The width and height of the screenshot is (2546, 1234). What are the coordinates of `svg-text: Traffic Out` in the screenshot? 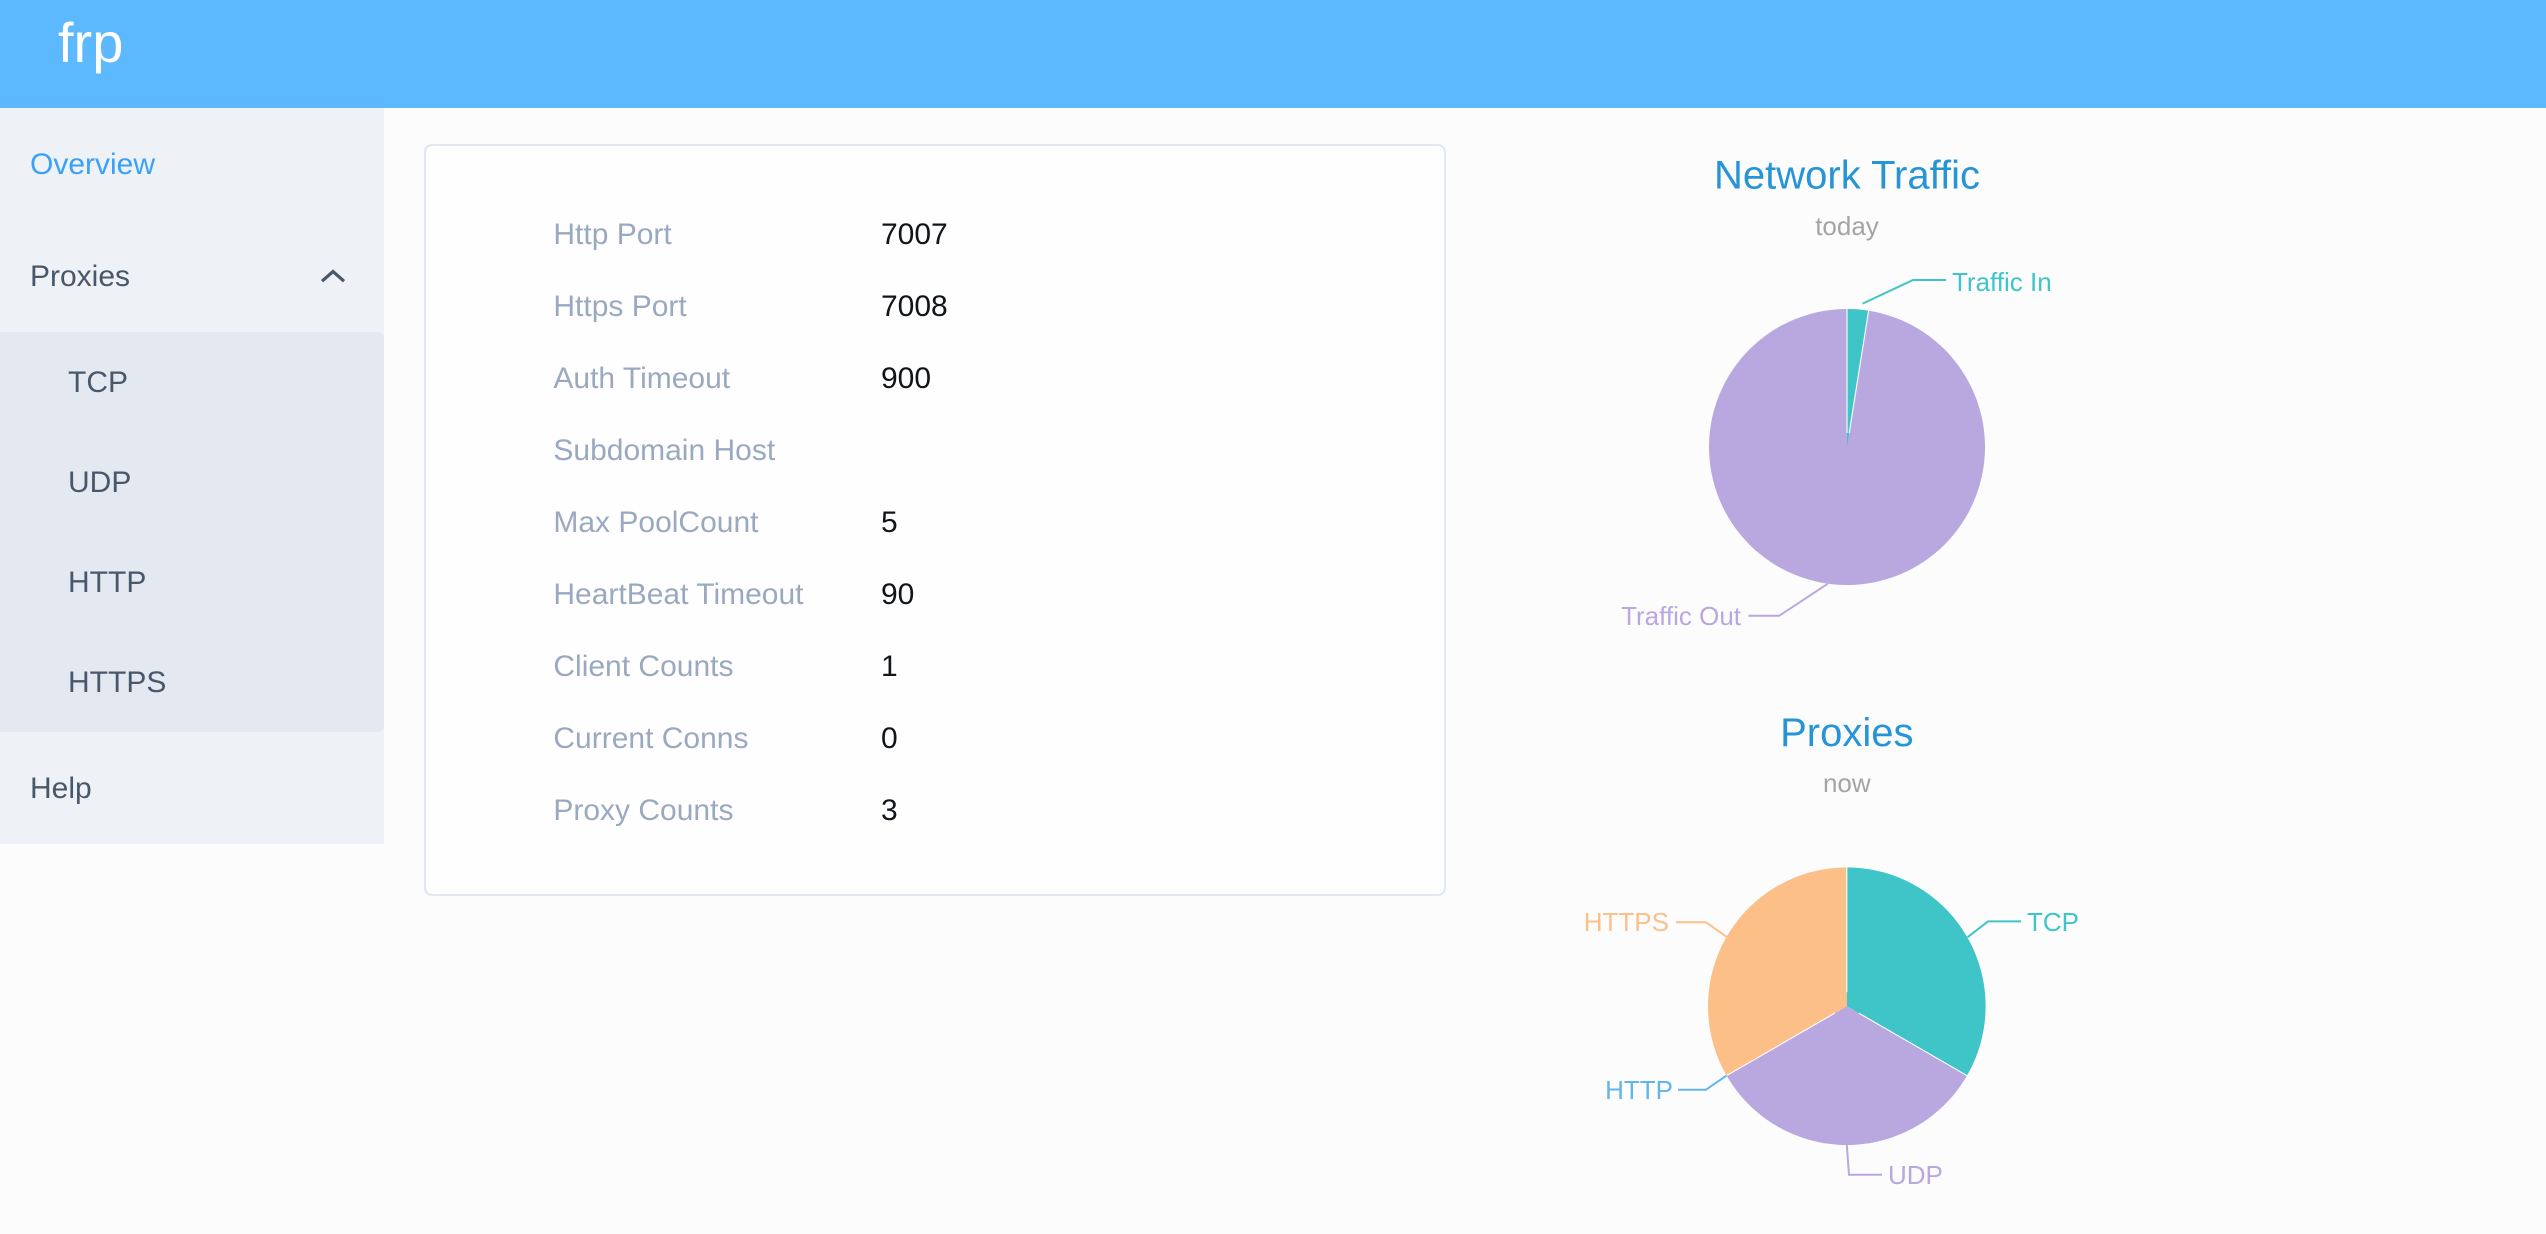 It's located at (1681, 616).